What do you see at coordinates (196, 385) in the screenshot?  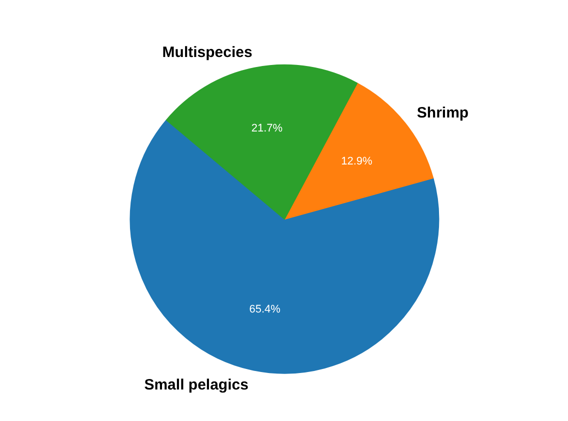 I see `slice-label: Small pelagics` at bounding box center [196, 385].